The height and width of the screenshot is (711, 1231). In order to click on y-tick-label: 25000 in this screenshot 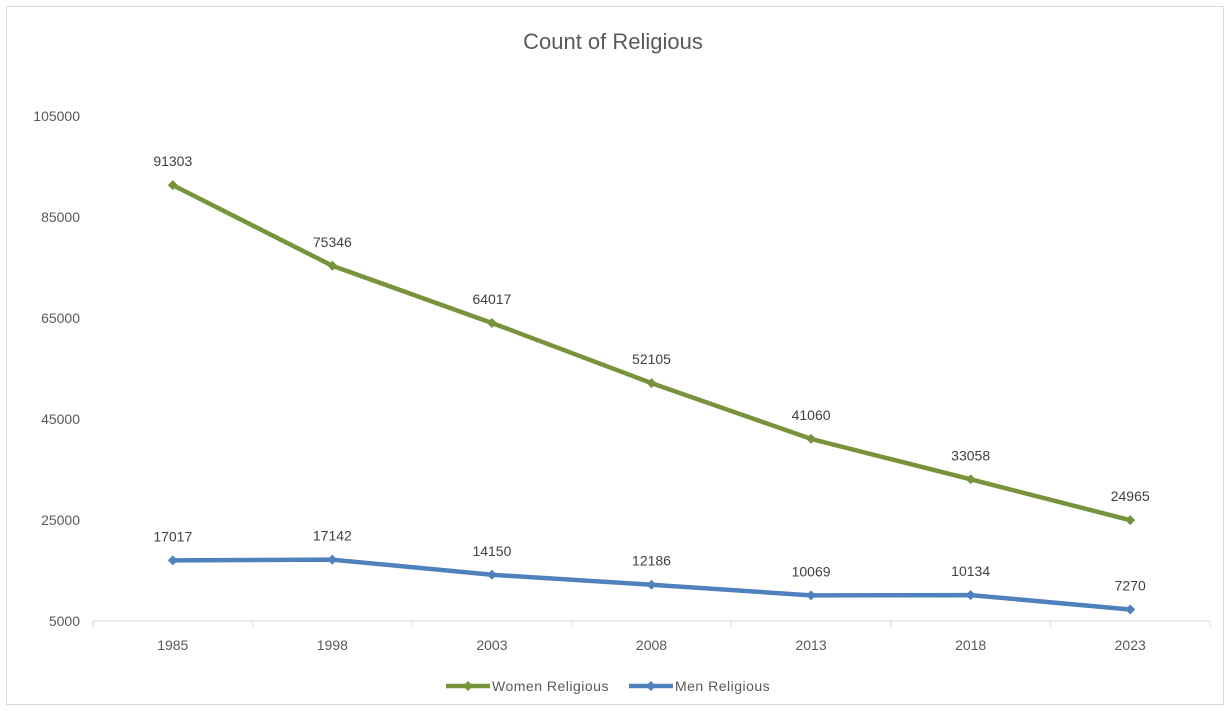, I will do `click(60, 520)`.